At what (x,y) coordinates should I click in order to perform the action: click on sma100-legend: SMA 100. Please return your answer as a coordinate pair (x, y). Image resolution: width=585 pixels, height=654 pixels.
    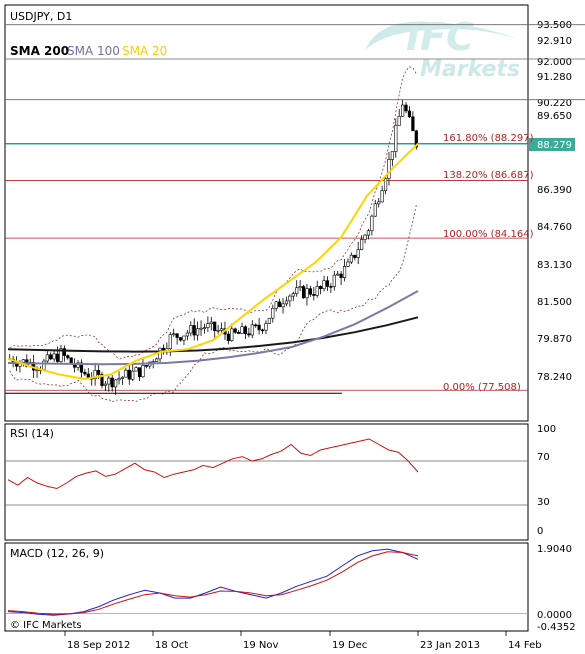
    Looking at the image, I should click on (93, 51).